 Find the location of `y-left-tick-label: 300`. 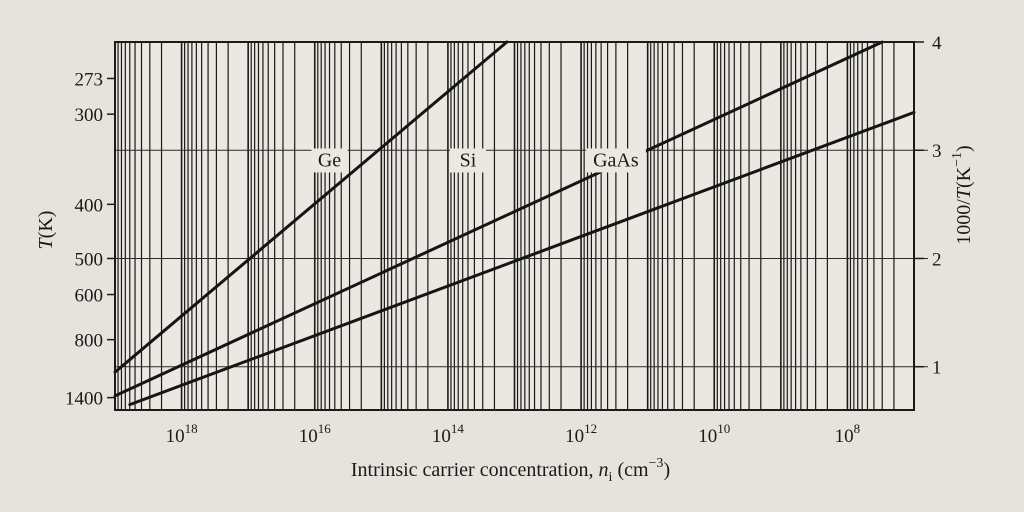

y-left-tick-label: 300 is located at coordinates (89, 115).